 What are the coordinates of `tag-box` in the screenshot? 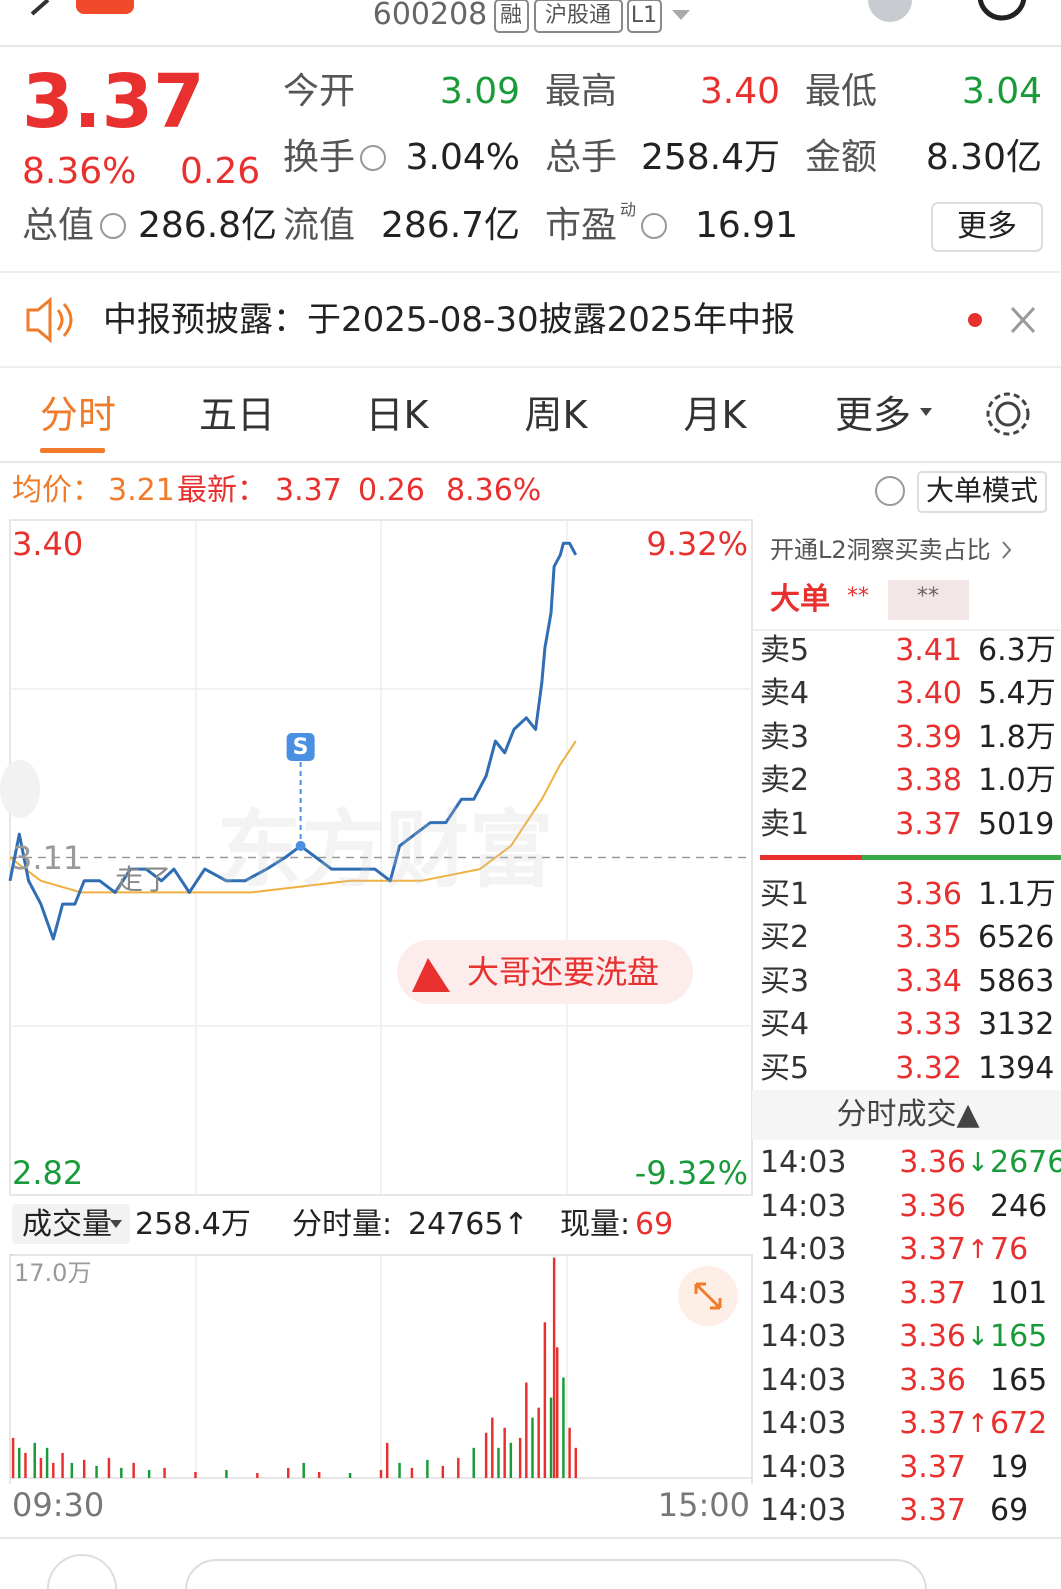 It's located at (511, 16).